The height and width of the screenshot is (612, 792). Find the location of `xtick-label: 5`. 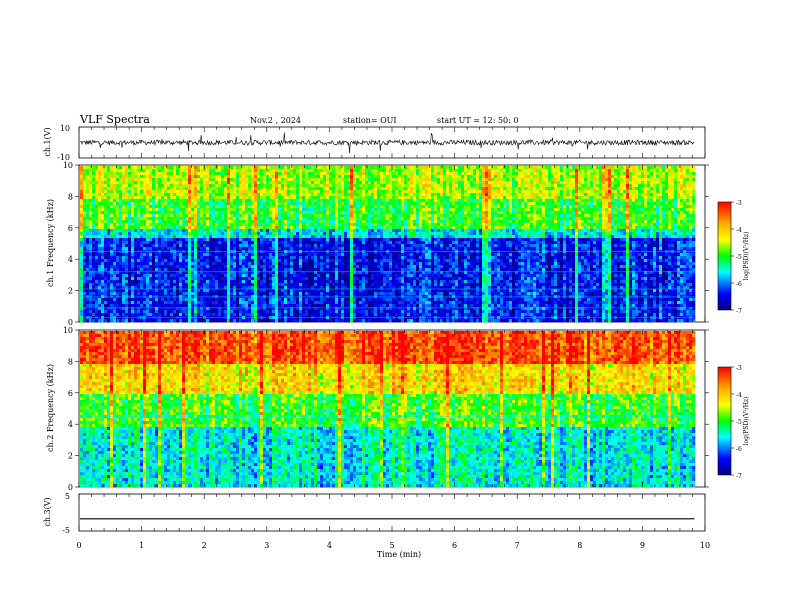

xtick-label: 5 is located at coordinates (391, 545).